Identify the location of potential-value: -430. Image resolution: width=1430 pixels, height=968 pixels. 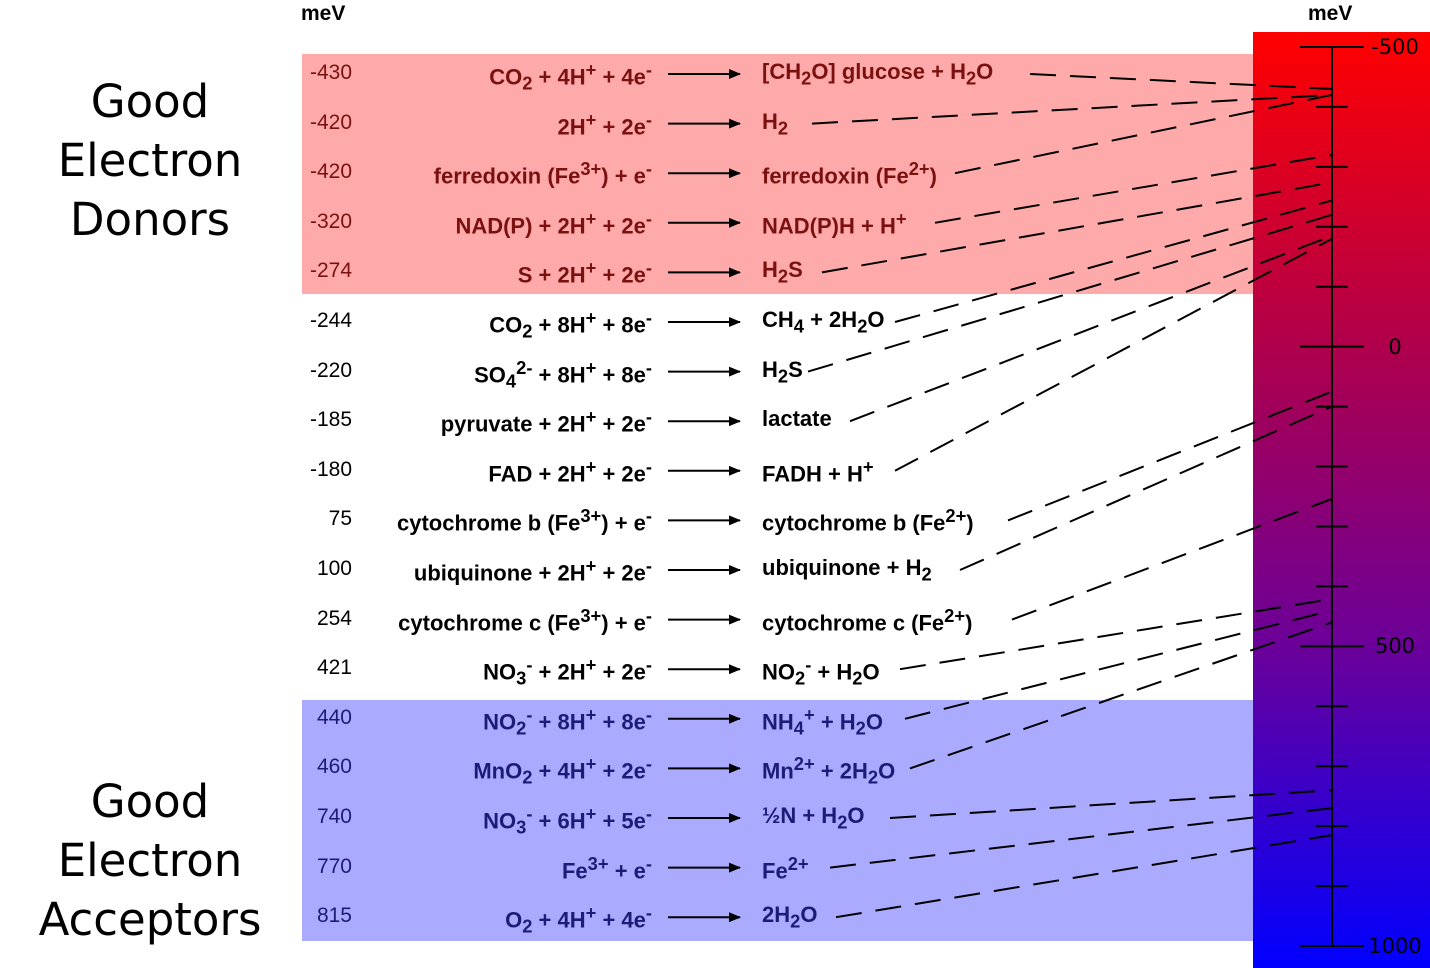
(330, 72).